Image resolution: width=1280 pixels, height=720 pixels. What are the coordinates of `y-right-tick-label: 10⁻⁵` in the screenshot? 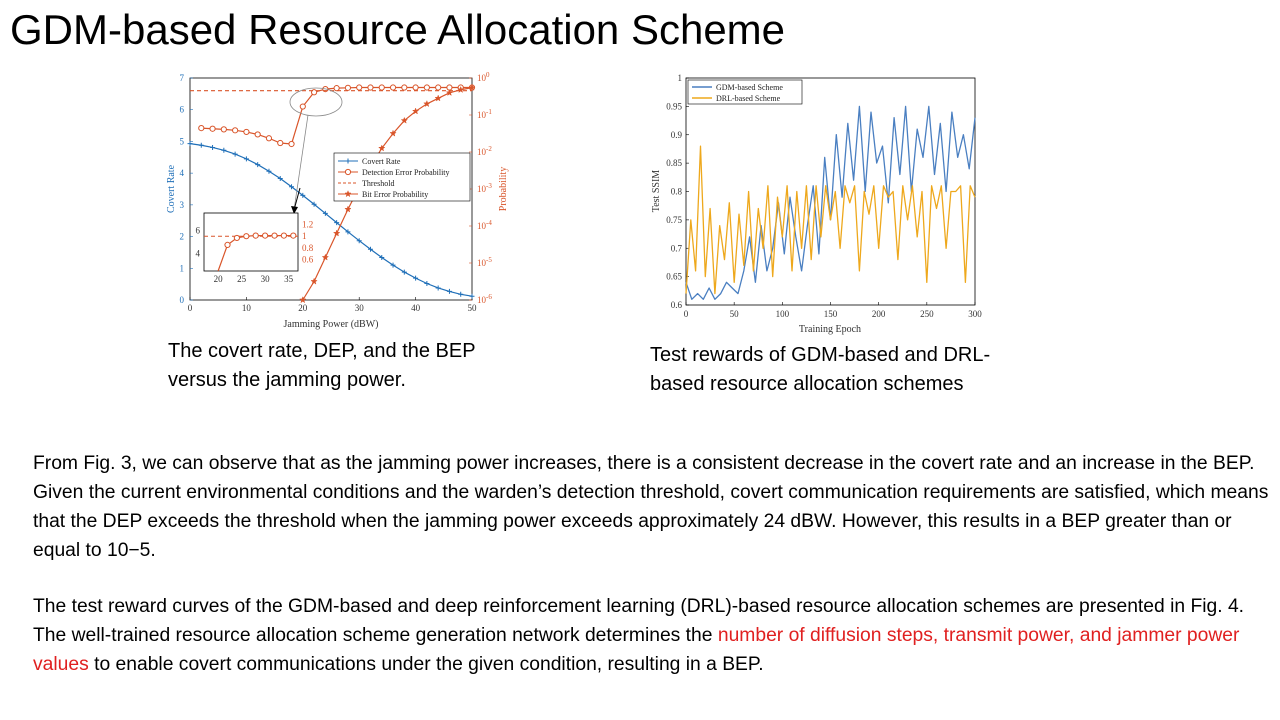 It's located at (484, 262).